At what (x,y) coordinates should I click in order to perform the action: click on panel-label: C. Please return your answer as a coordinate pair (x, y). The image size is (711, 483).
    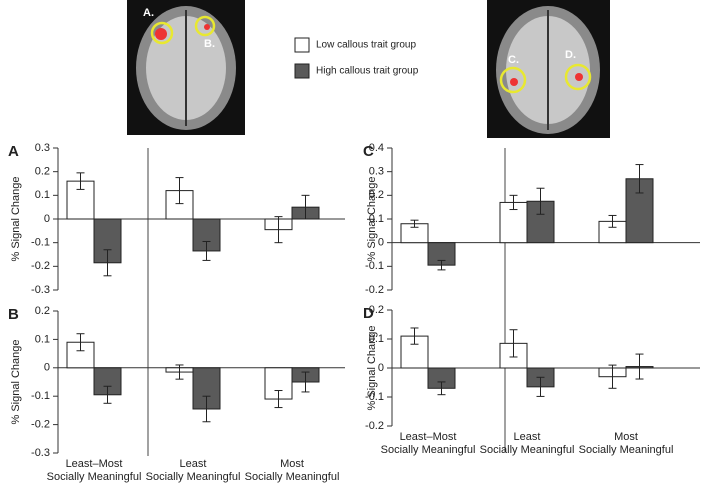
    Looking at the image, I should click on (368, 151).